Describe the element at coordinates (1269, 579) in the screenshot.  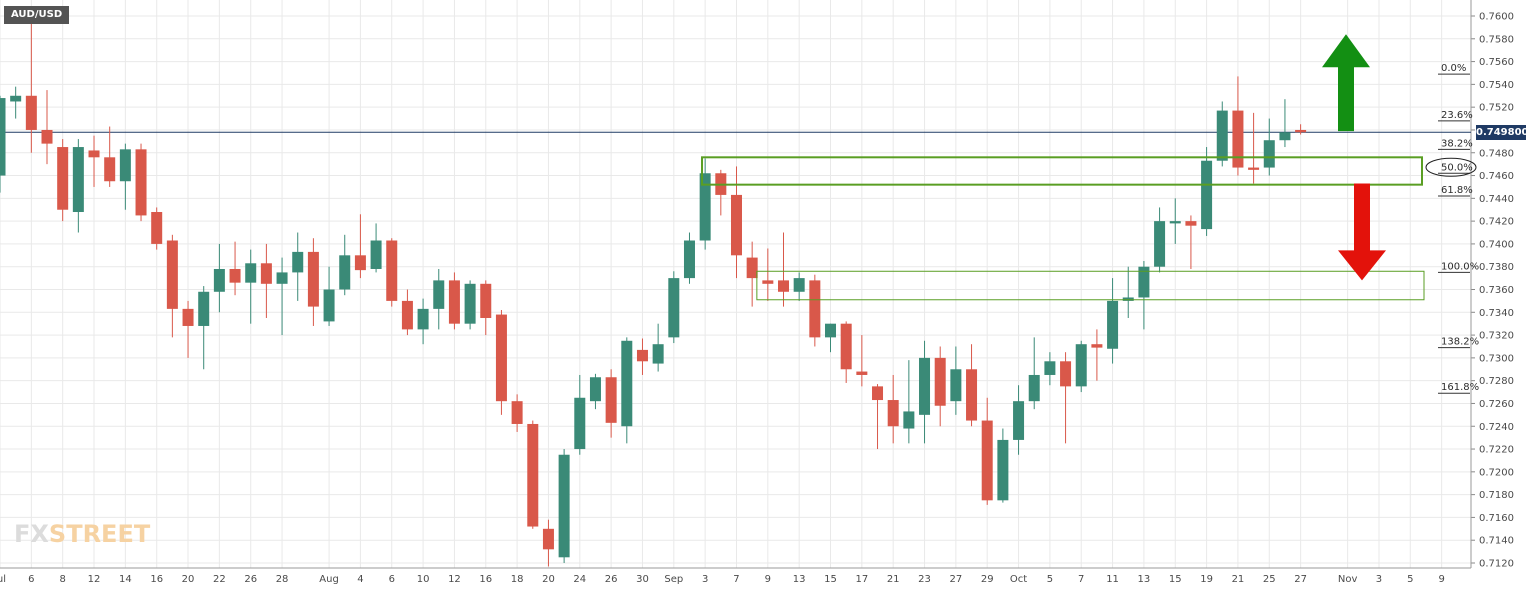
I see `x-tick-label: 25` at that location.